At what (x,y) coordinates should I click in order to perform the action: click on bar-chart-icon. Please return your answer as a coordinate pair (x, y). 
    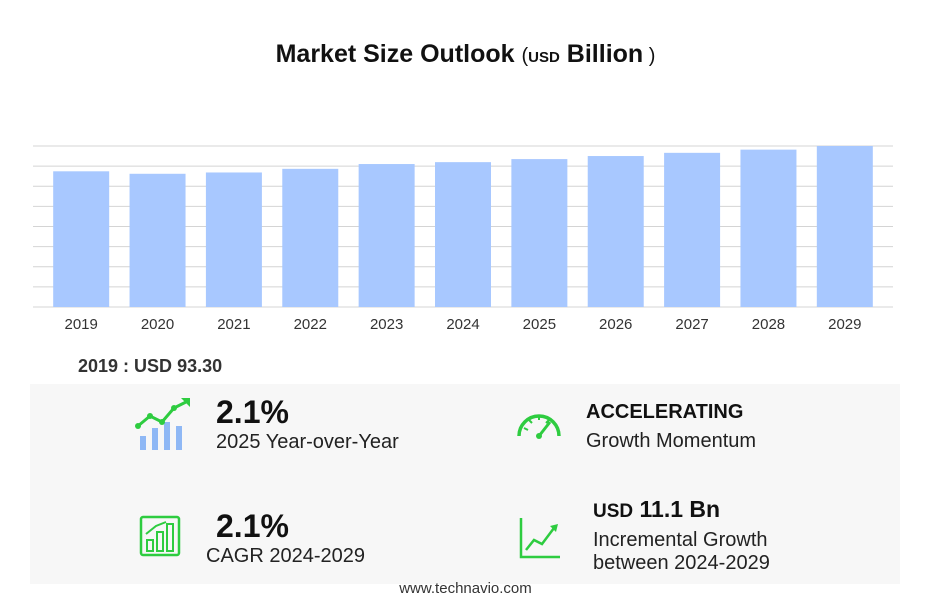
    Looking at the image, I should click on (160, 536).